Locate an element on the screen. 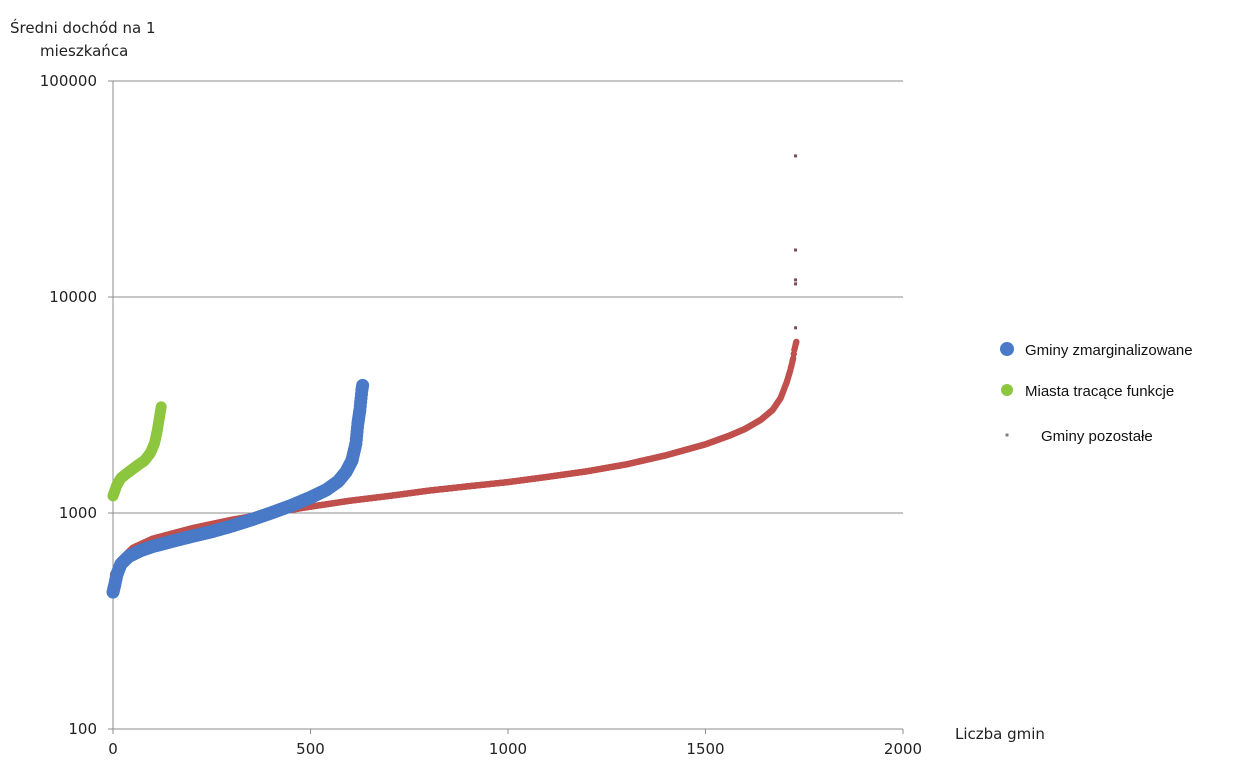  x-tick-label: 500 is located at coordinates (310, 749).